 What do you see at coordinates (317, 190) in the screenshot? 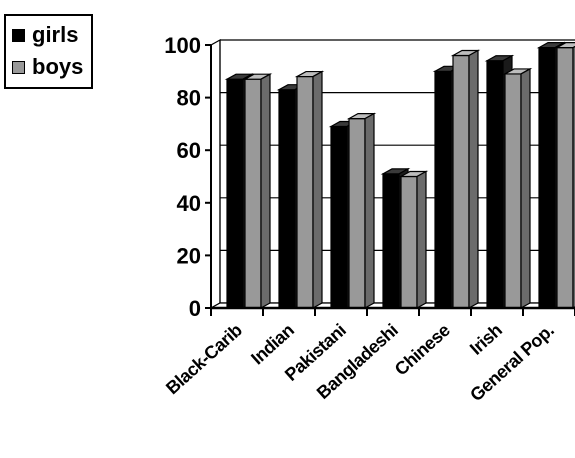
I see `bar-boys-indian-side` at bounding box center [317, 190].